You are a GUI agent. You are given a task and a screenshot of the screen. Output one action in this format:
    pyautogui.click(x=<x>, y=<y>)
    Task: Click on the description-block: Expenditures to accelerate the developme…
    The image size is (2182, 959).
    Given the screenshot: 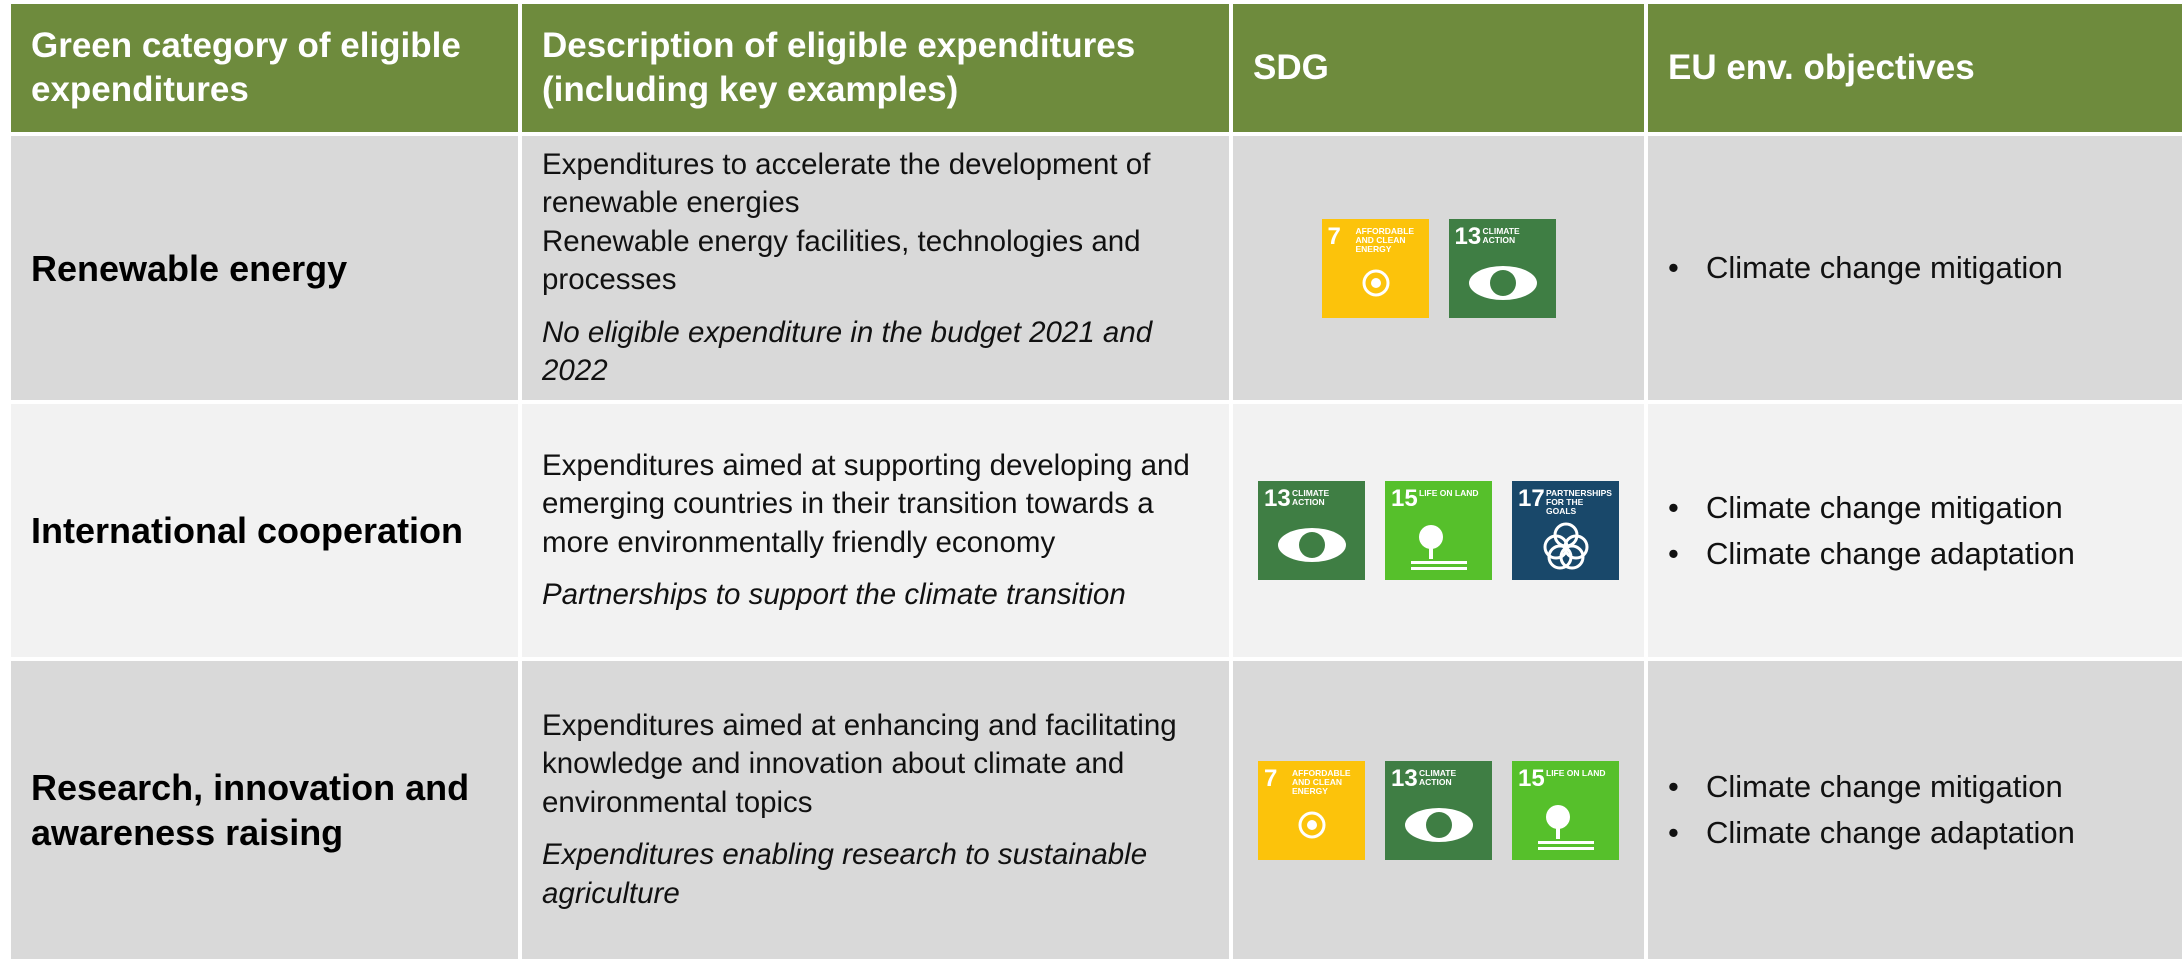 What is the action you would take?
    pyautogui.click(x=875, y=268)
    